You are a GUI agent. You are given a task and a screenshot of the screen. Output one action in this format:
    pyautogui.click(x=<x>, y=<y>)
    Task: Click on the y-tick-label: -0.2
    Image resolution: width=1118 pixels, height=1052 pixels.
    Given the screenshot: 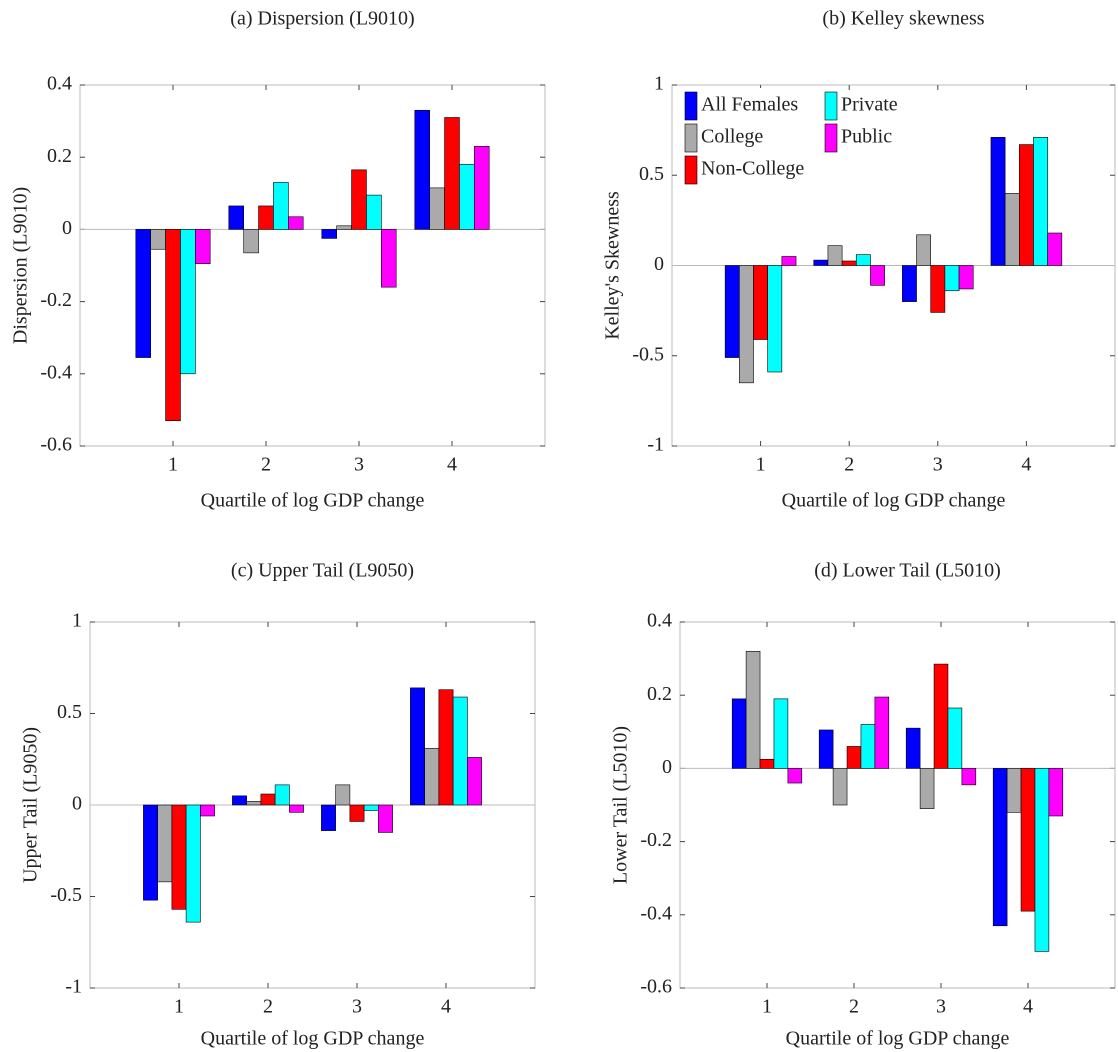 What is the action you would take?
    pyautogui.click(x=656, y=840)
    